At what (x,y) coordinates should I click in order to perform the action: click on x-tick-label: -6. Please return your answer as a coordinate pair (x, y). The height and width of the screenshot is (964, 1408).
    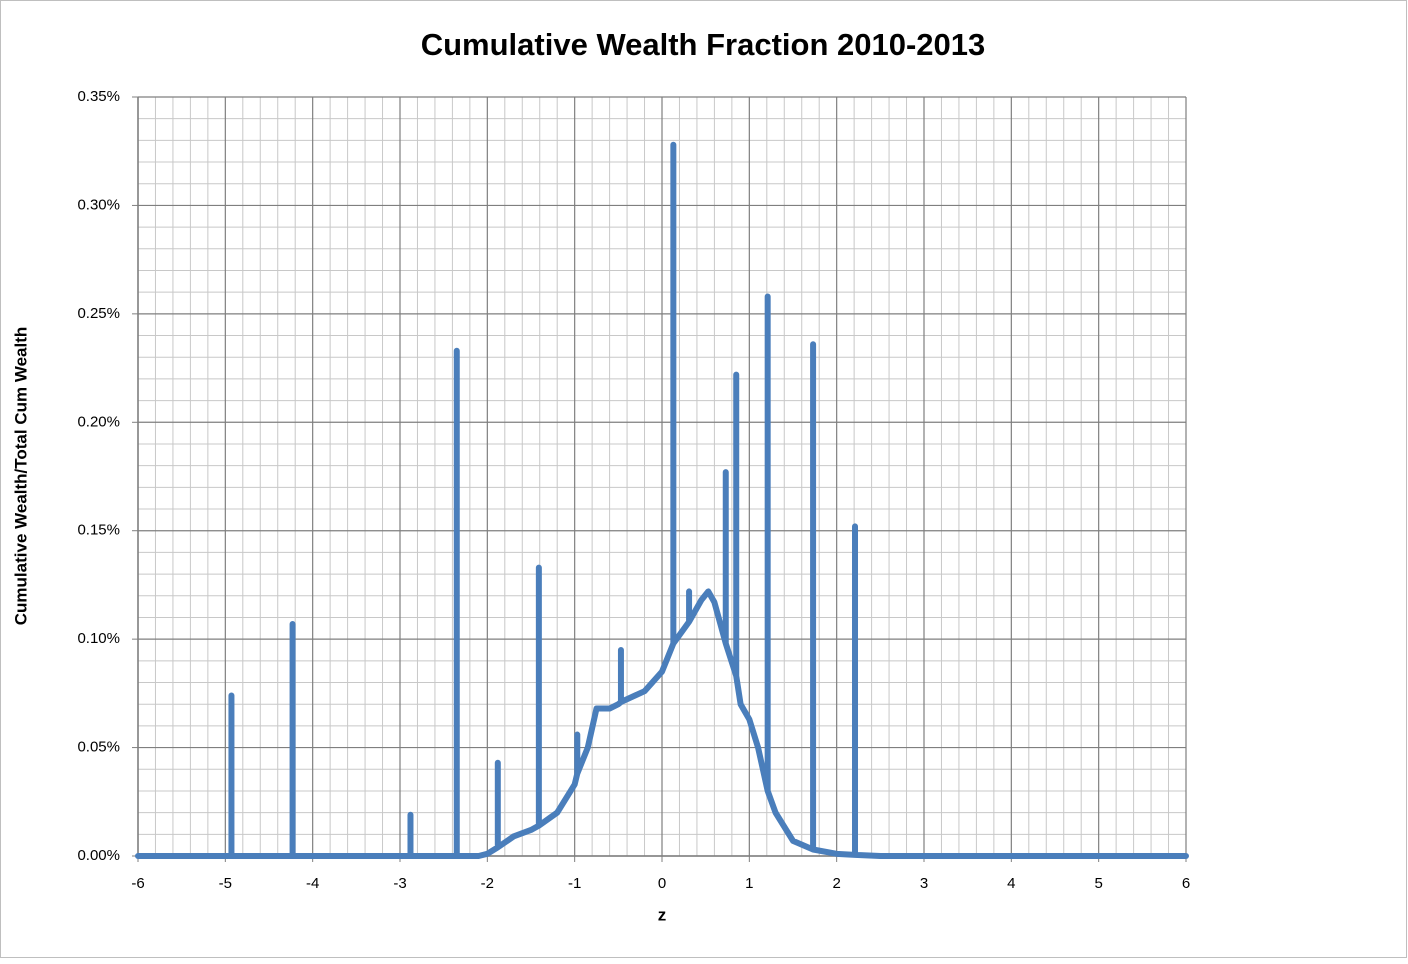
    Looking at the image, I should click on (137, 883).